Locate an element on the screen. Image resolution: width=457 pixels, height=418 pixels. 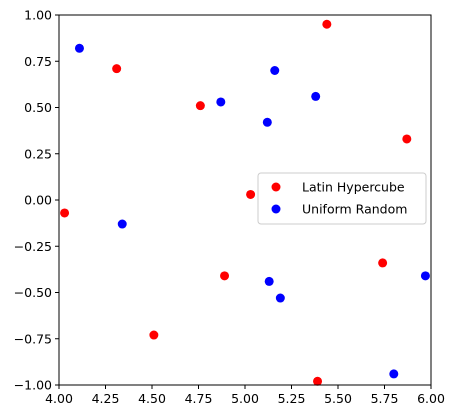
legend-marker-latin-hypercube is located at coordinates (276, 187).